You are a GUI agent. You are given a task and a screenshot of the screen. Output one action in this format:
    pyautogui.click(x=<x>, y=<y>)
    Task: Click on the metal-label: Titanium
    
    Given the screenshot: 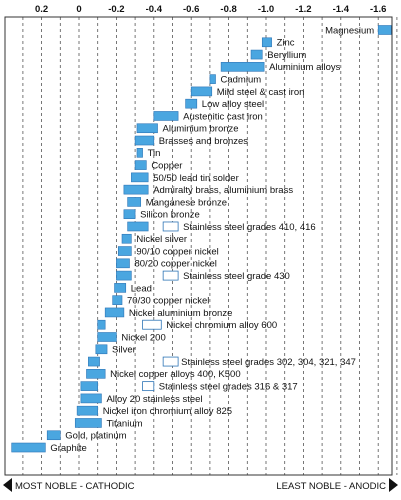 What is the action you would take?
    pyautogui.click(x=124, y=423)
    